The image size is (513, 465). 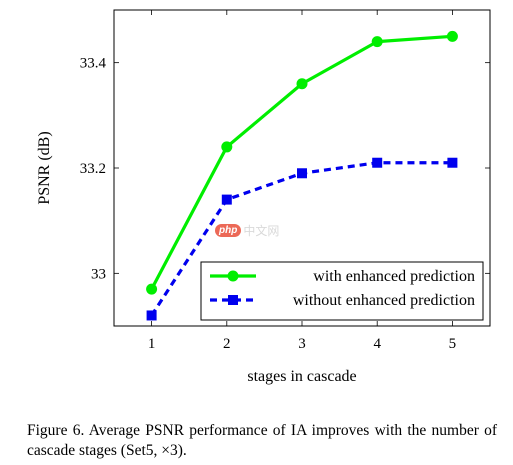 I want to click on x-tick-label: 1, so click(x=152, y=344).